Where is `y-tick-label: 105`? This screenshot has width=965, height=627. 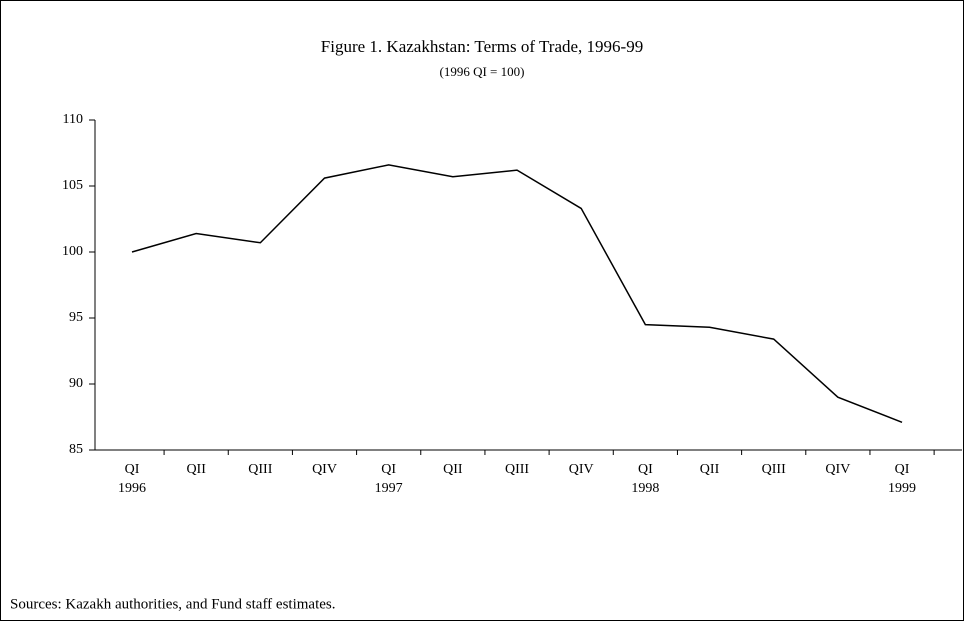
y-tick-label: 105 is located at coordinates (72, 185).